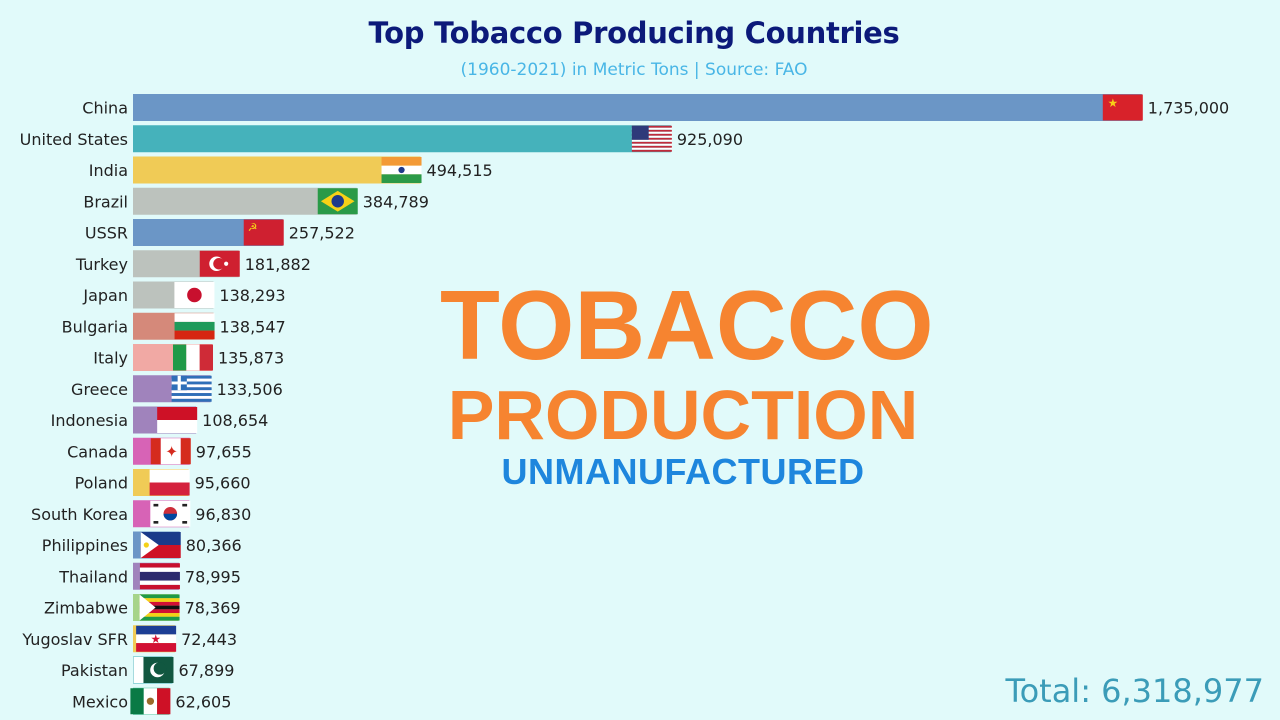  Describe the element at coordinates (159, 576) in the screenshot. I see `thailand-flag-icon` at that location.